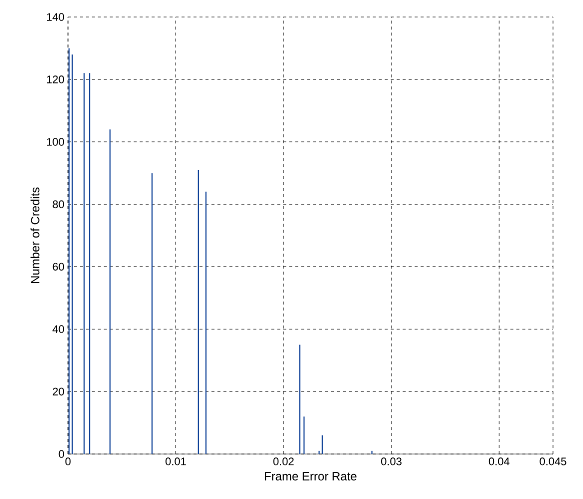 Image resolution: width=583 pixels, height=499 pixels. Describe the element at coordinates (55, 80) in the screenshot. I see `y-tick-label: 120` at that location.